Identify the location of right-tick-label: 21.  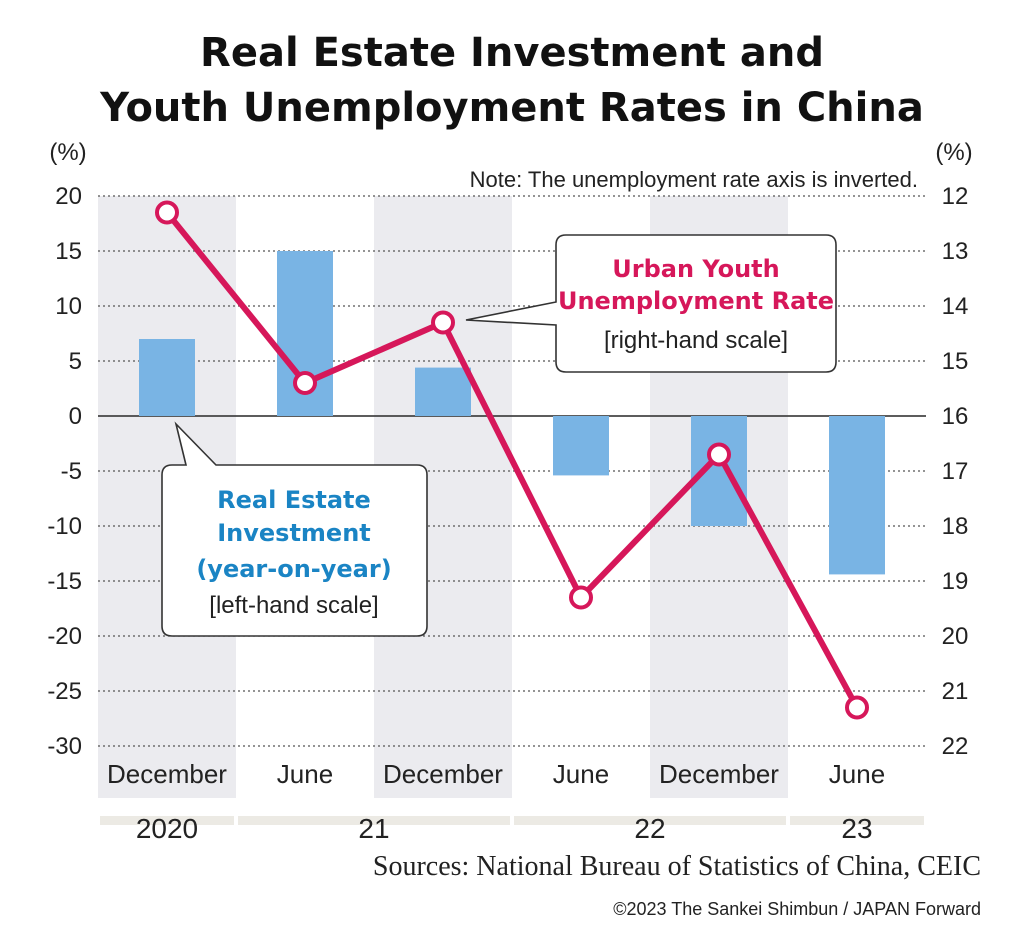
(955, 691).